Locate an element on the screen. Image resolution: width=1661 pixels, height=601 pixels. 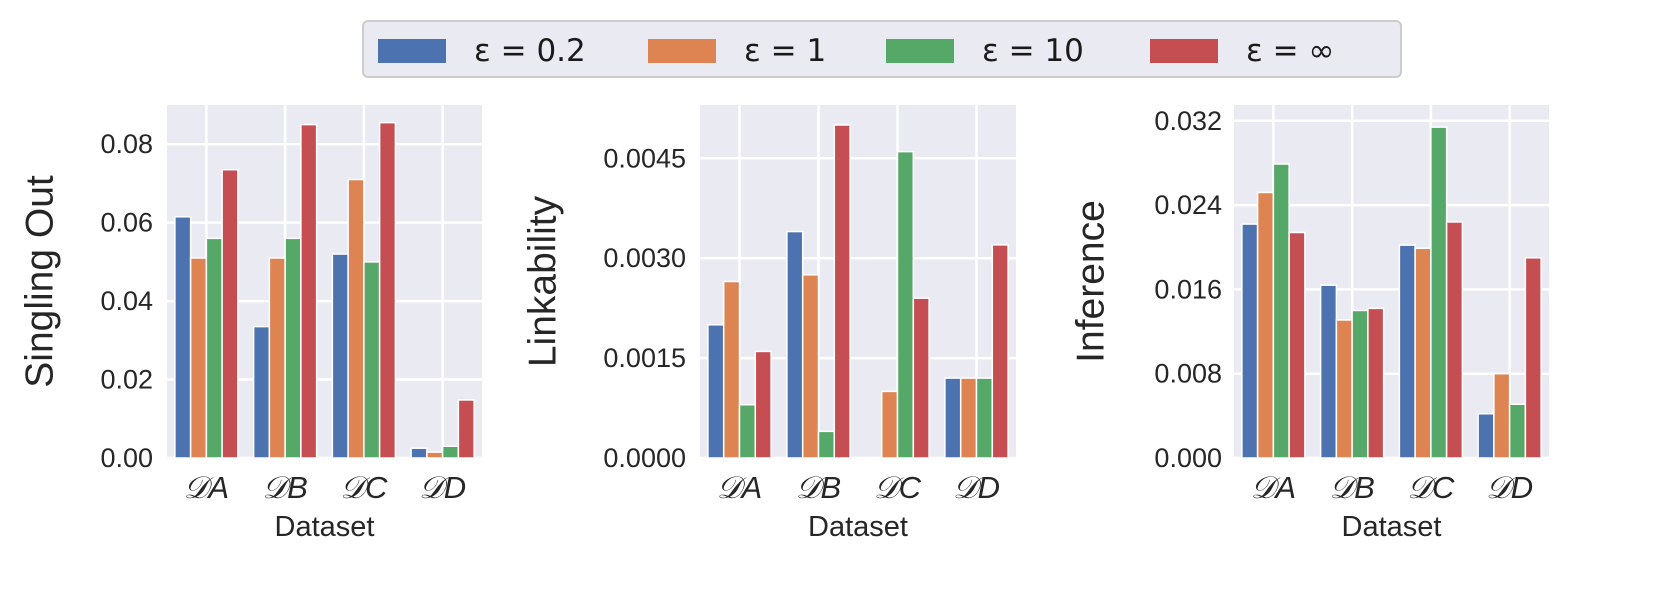
y-axis-label: Inference is located at coordinates (1090, 281).